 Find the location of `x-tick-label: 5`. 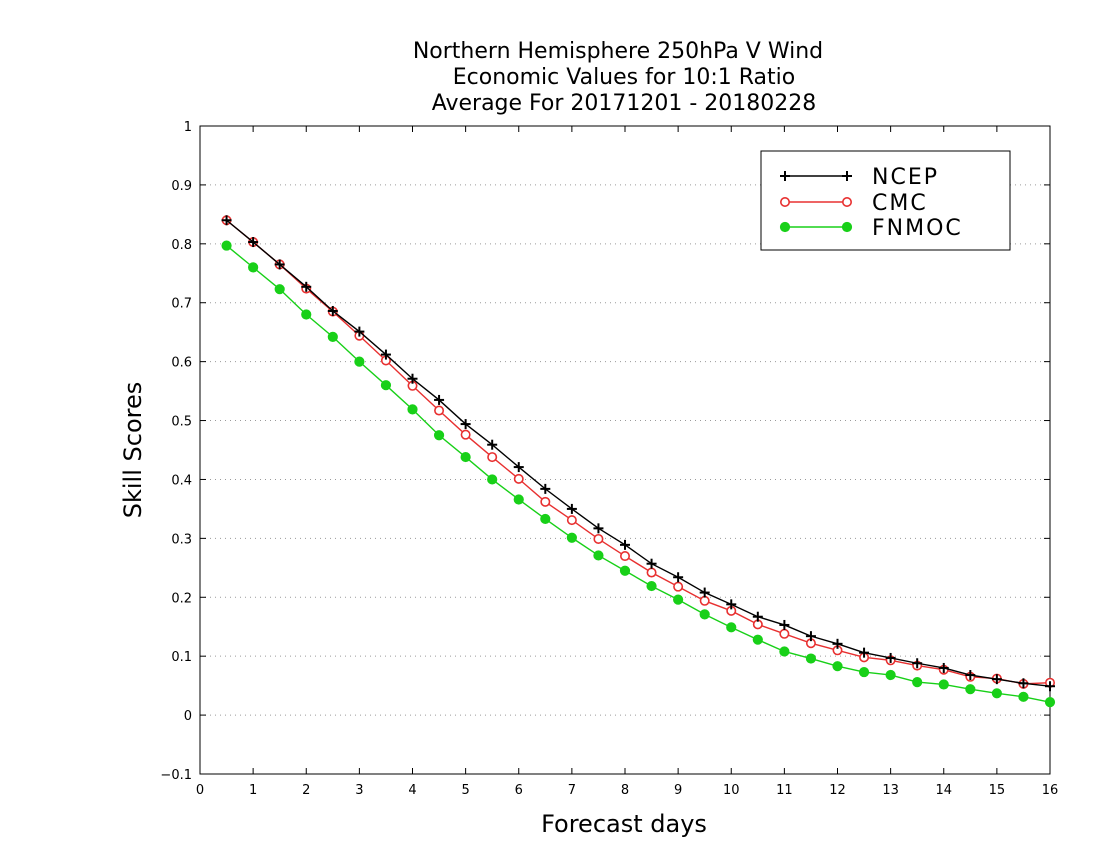

x-tick-label: 5 is located at coordinates (465, 790).